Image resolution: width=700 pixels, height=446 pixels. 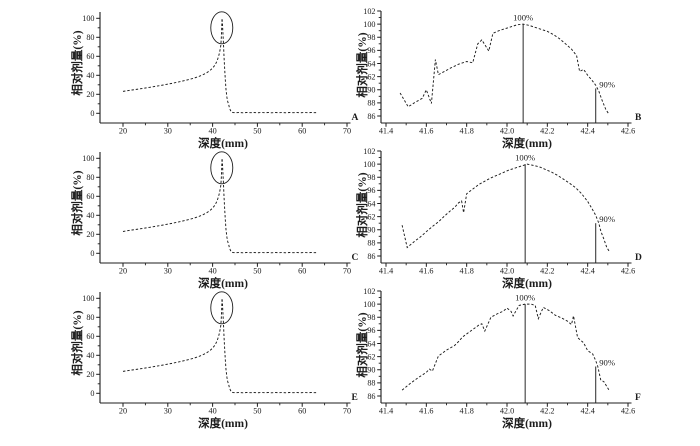 What do you see at coordinates (638, 258) in the screenshot?
I see `panel-letter: D` at bounding box center [638, 258].